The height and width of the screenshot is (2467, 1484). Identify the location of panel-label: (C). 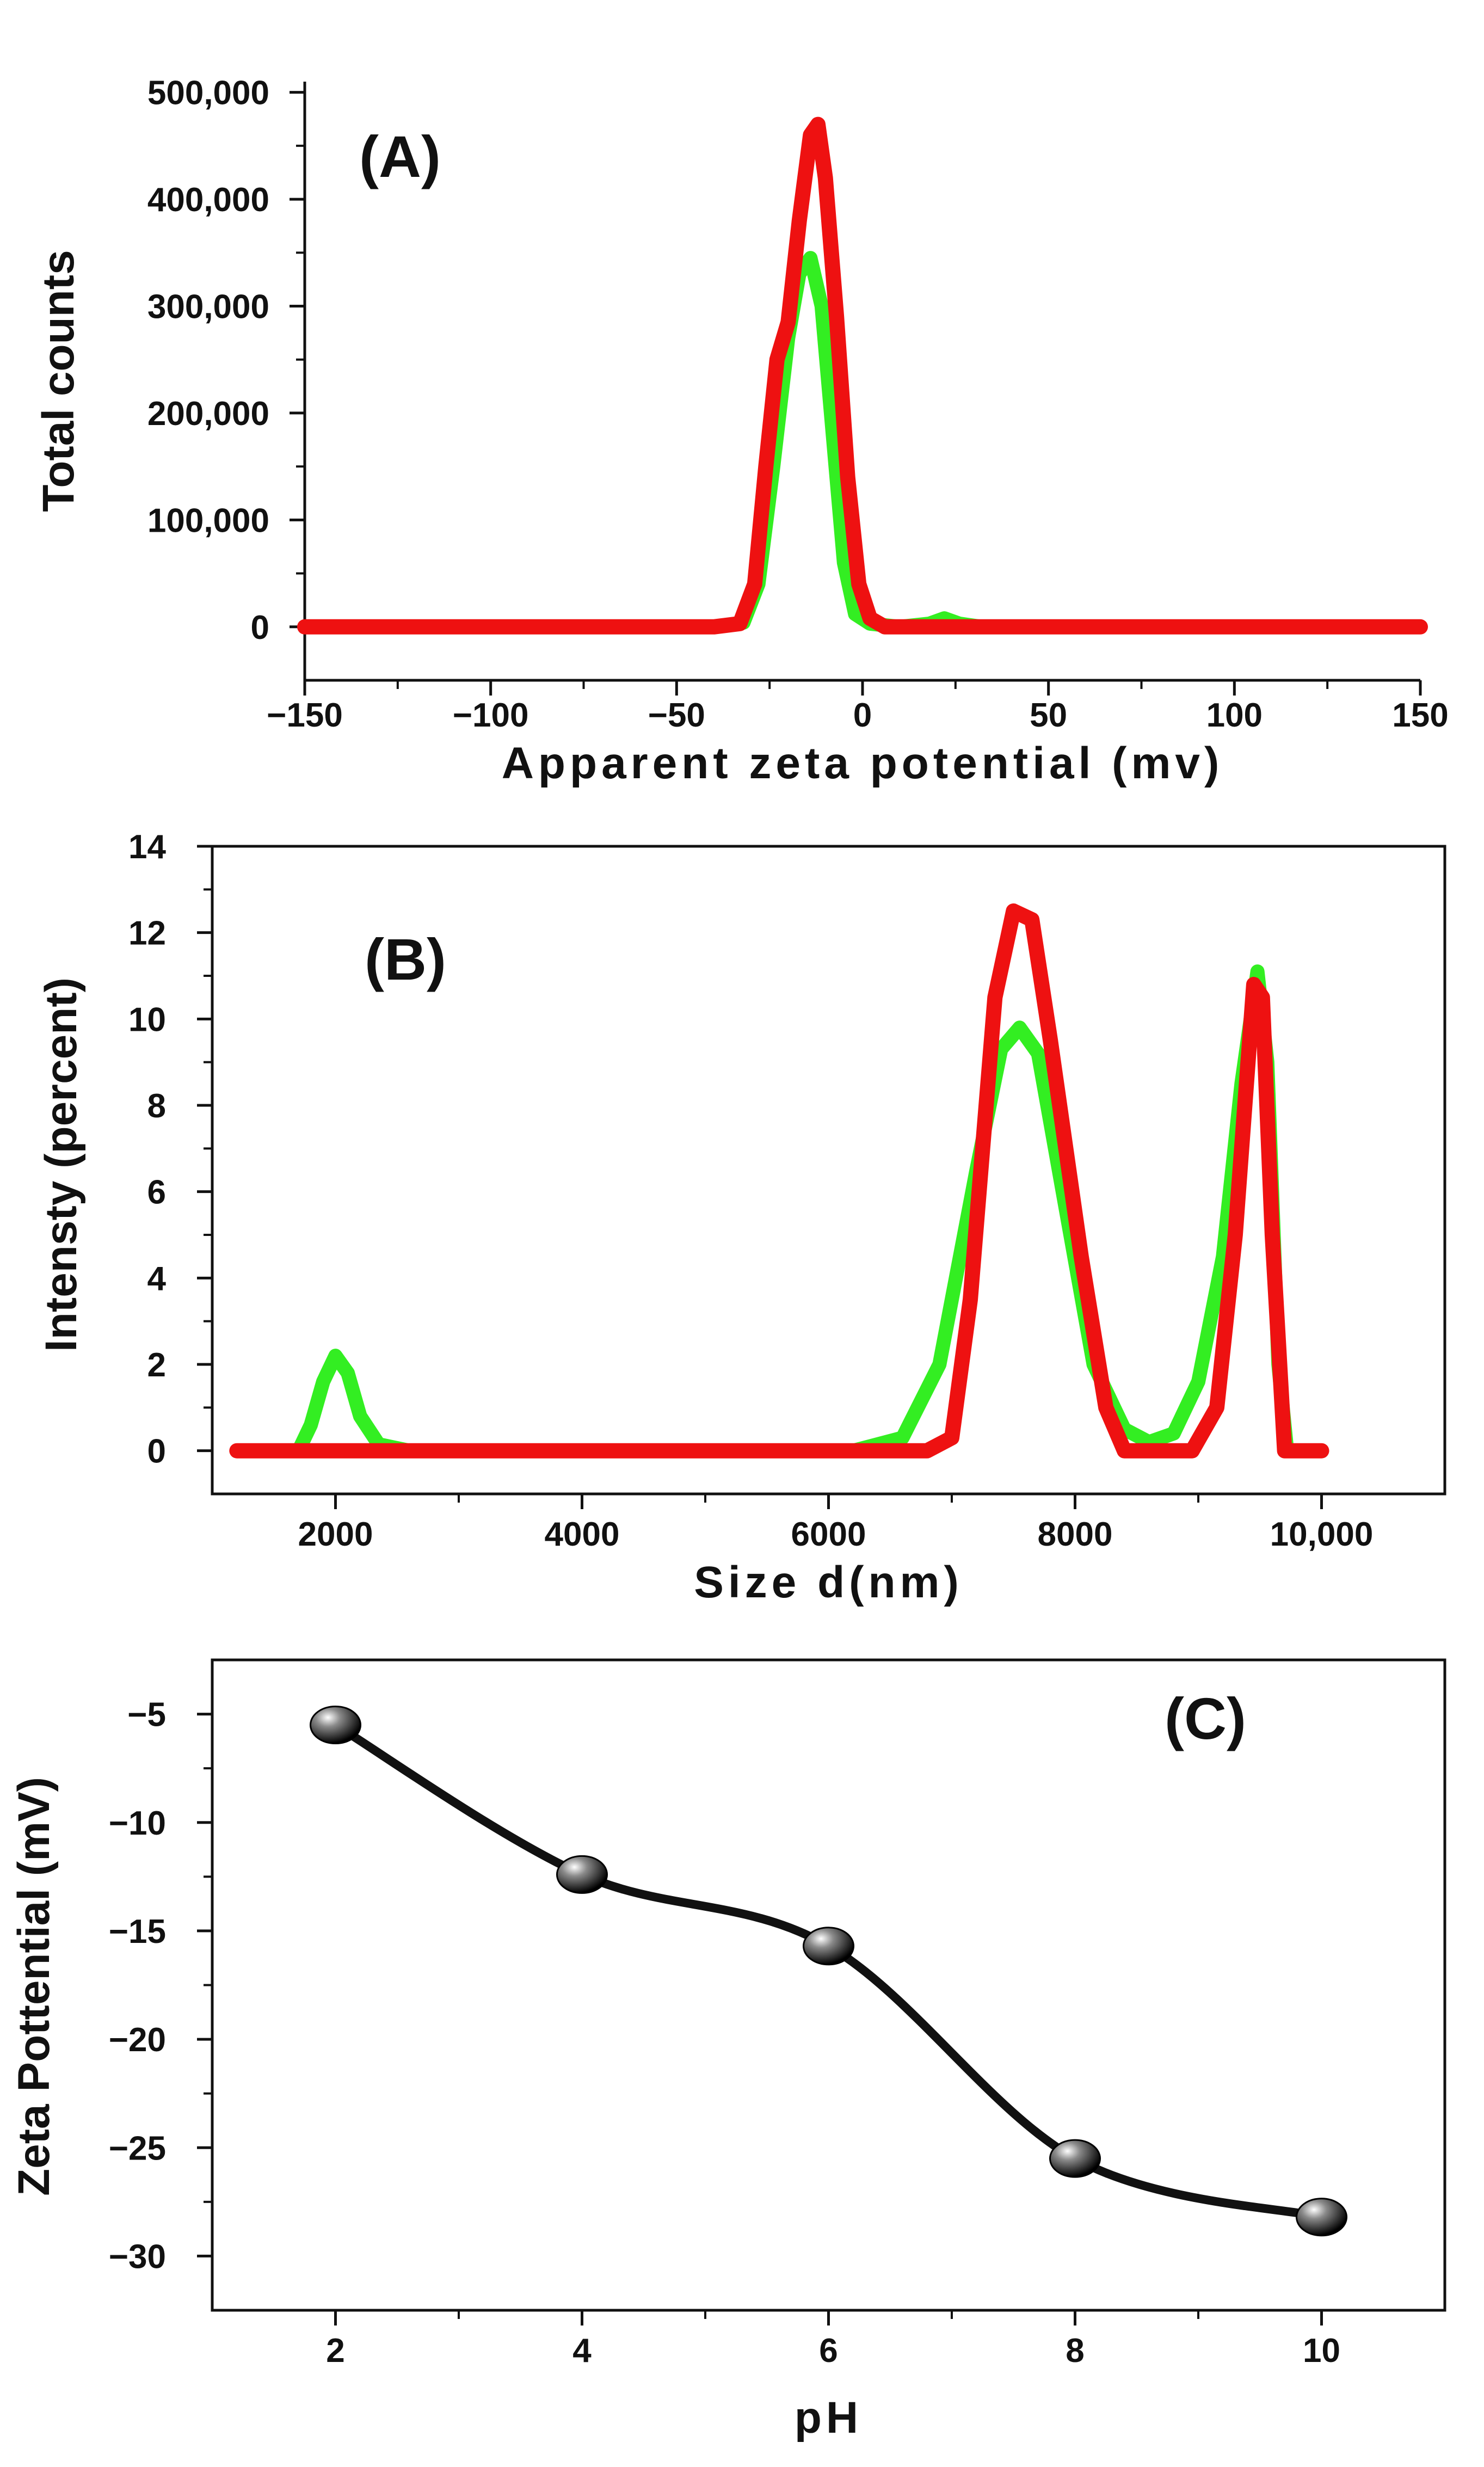
(1205, 1718).